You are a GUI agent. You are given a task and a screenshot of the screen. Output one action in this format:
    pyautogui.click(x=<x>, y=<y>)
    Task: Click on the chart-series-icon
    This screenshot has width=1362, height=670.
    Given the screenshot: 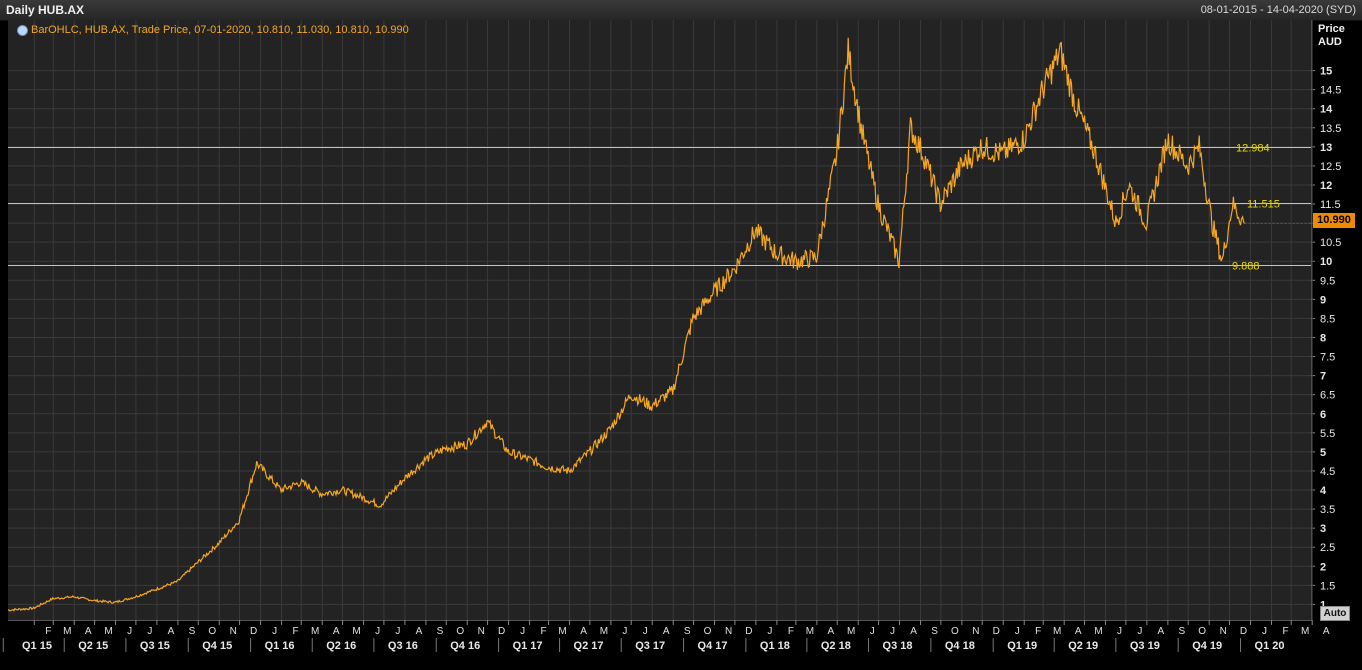 What is the action you would take?
    pyautogui.click(x=22, y=30)
    